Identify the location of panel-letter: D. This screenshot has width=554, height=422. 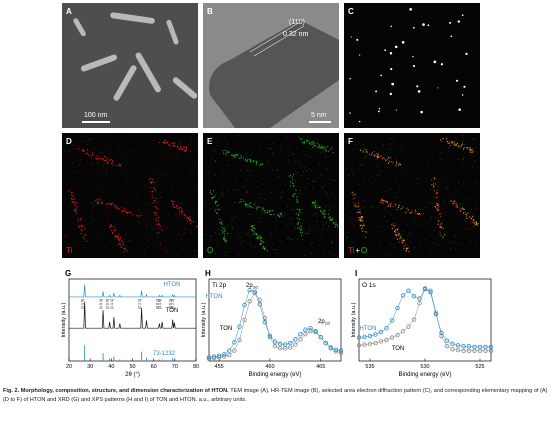
(69, 141).